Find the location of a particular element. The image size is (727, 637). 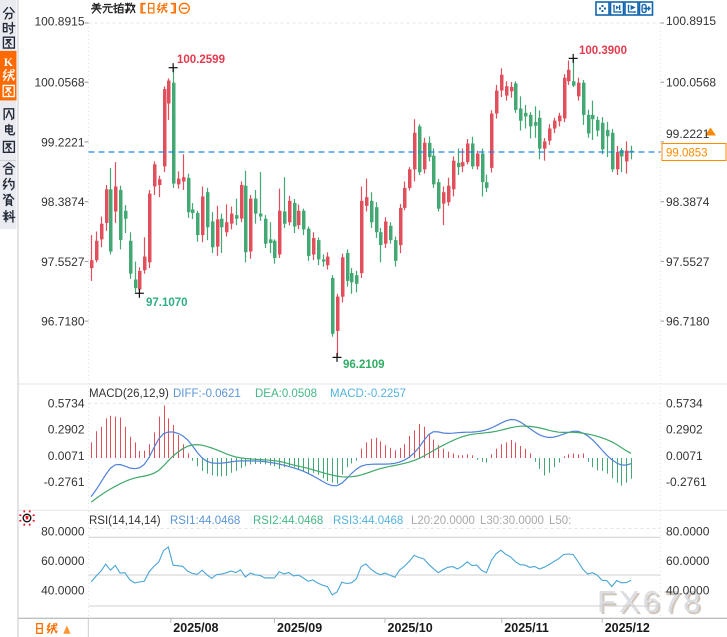

svg-text: 97.1070 is located at coordinates (167, 303).